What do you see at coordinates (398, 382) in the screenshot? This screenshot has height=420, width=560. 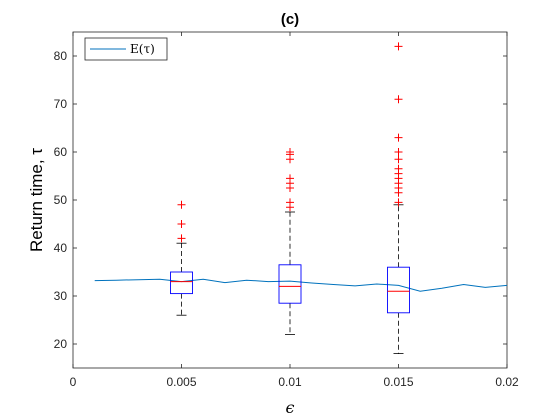 I see `x-tick-label: 0.015` at bounding box center [398, 382].